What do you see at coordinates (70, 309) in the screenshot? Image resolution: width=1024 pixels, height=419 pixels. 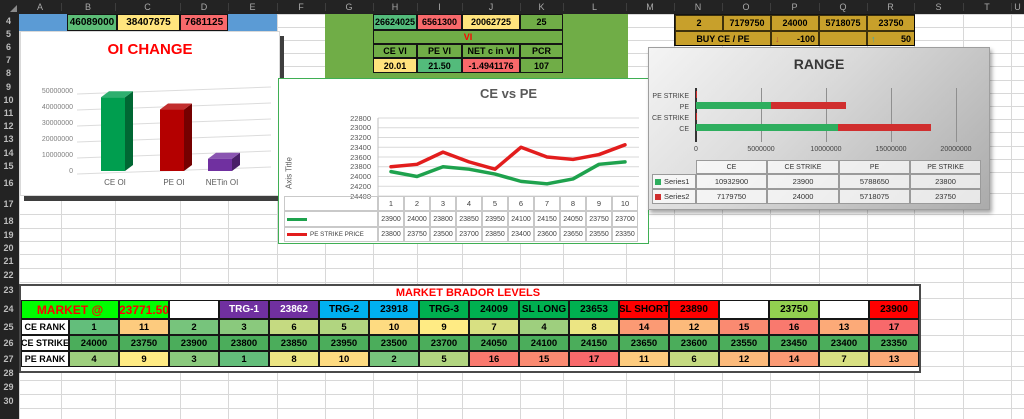 I see `level-cell: MARKET @` at bounding box center [70, 309].